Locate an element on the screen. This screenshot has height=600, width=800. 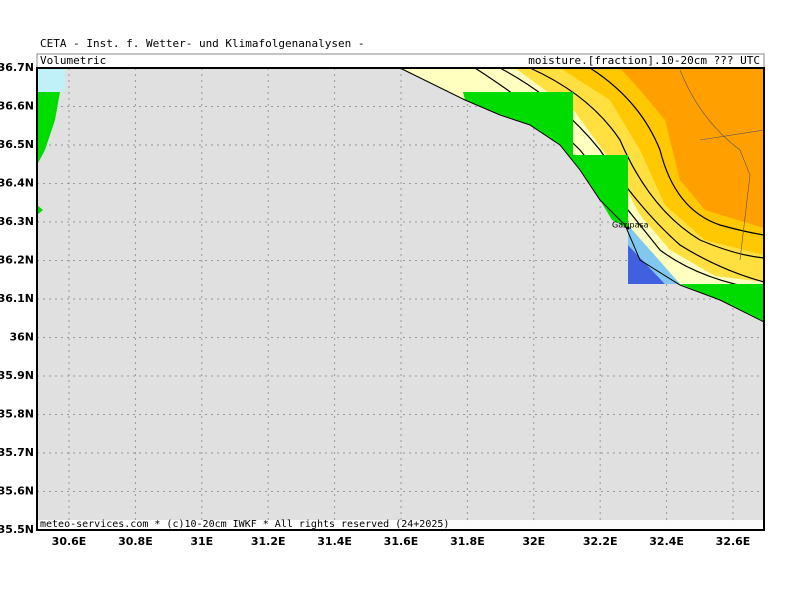
lat-label: 36.1N is located at coordinates (17, 298).